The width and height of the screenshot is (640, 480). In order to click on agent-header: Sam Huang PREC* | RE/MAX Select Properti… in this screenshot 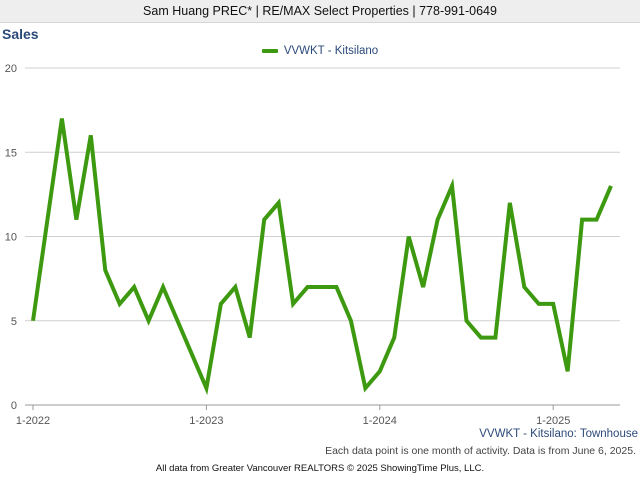, I will do `click(320, 11)`.